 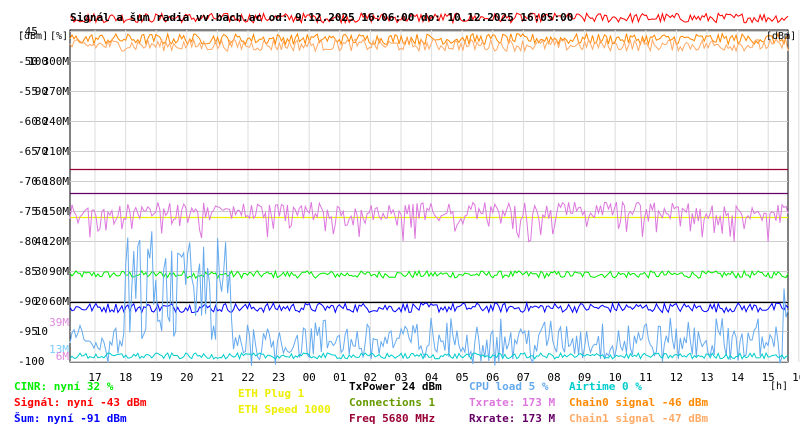 What do you see at coordinates (56, 181) in the screenshot?
I see `y-tick-rate: 180M` at bounding box center [56, 181].